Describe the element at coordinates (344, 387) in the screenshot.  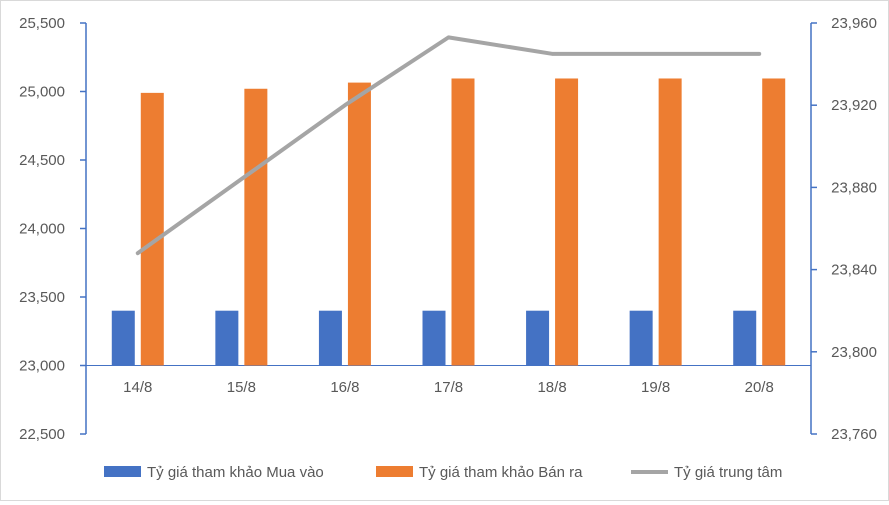
I see `x-tick-label: 16/8` at that location.